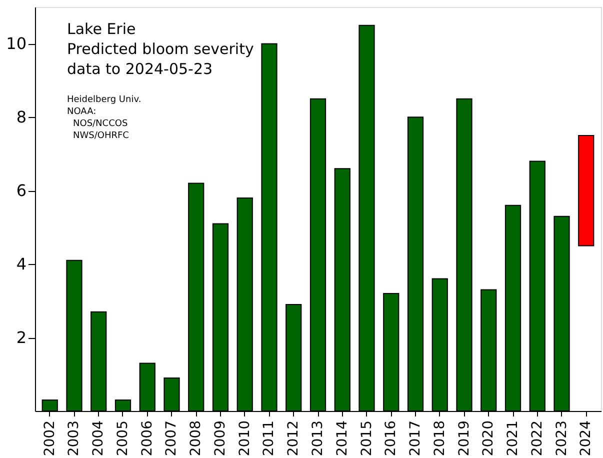 This screenshot has width=603, height=458. What do you see at coordinates (269, 438) in the screenshot?
I see `x-tick-label: 2011` at bounding box center [269, 438].